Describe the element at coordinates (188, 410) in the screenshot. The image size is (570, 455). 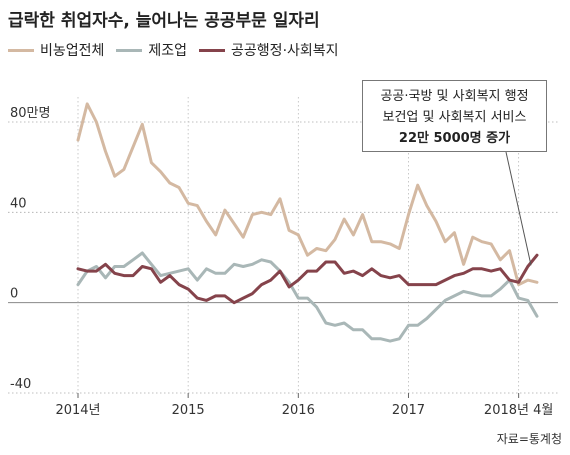
I see `x-tick-label: 2015` at that location.